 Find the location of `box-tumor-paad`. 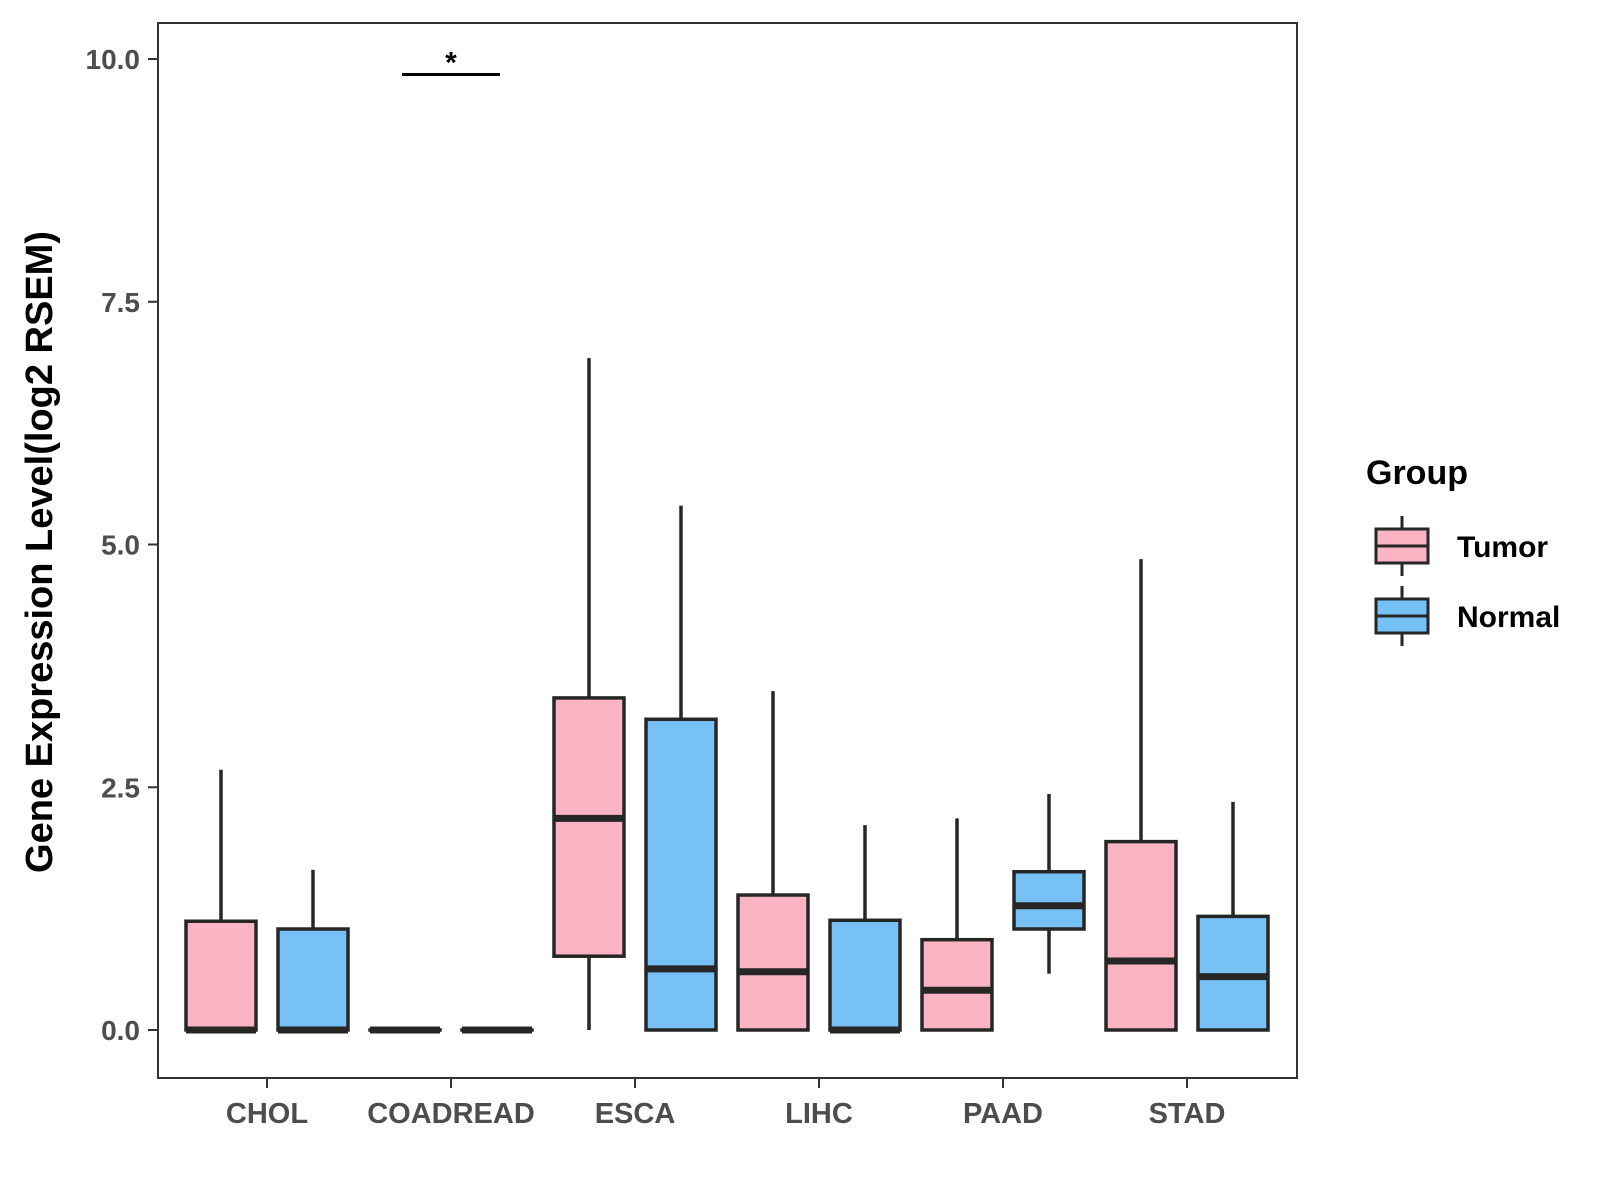

box-tumor-paad is located at coordinates (957, 925).